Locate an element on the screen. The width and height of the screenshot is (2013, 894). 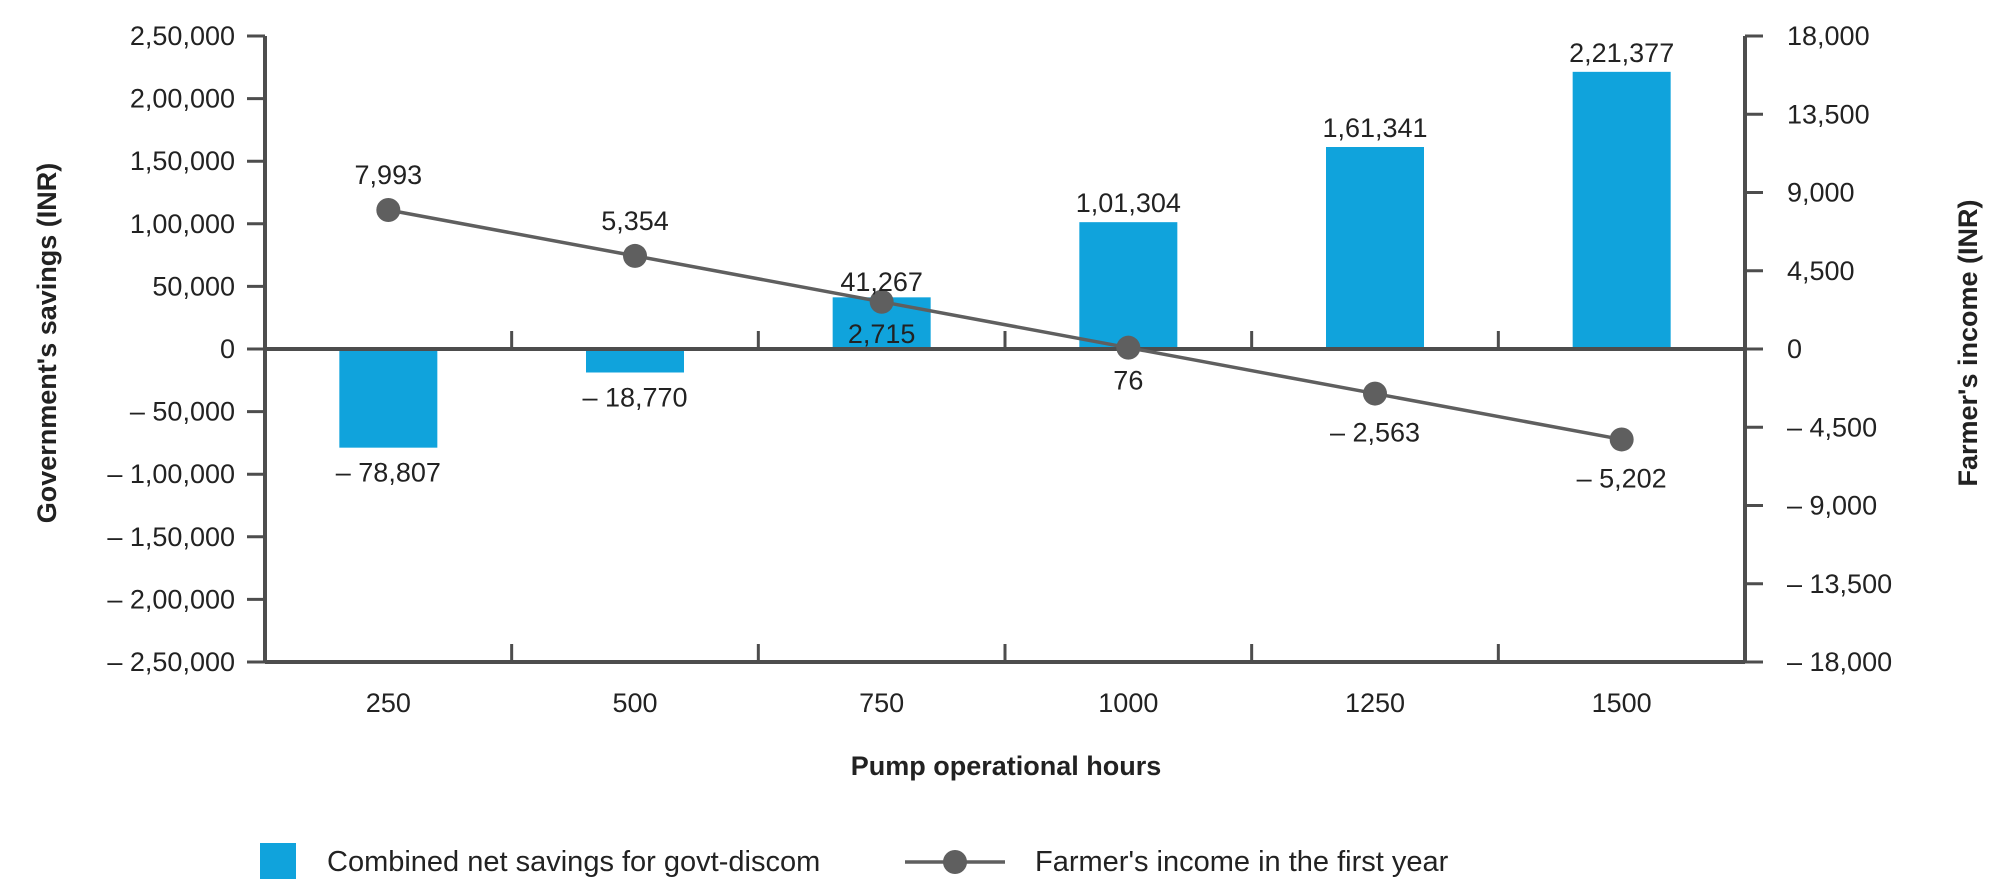
y2-tick-label: 13,500 is located at coordinates (1828, 114).